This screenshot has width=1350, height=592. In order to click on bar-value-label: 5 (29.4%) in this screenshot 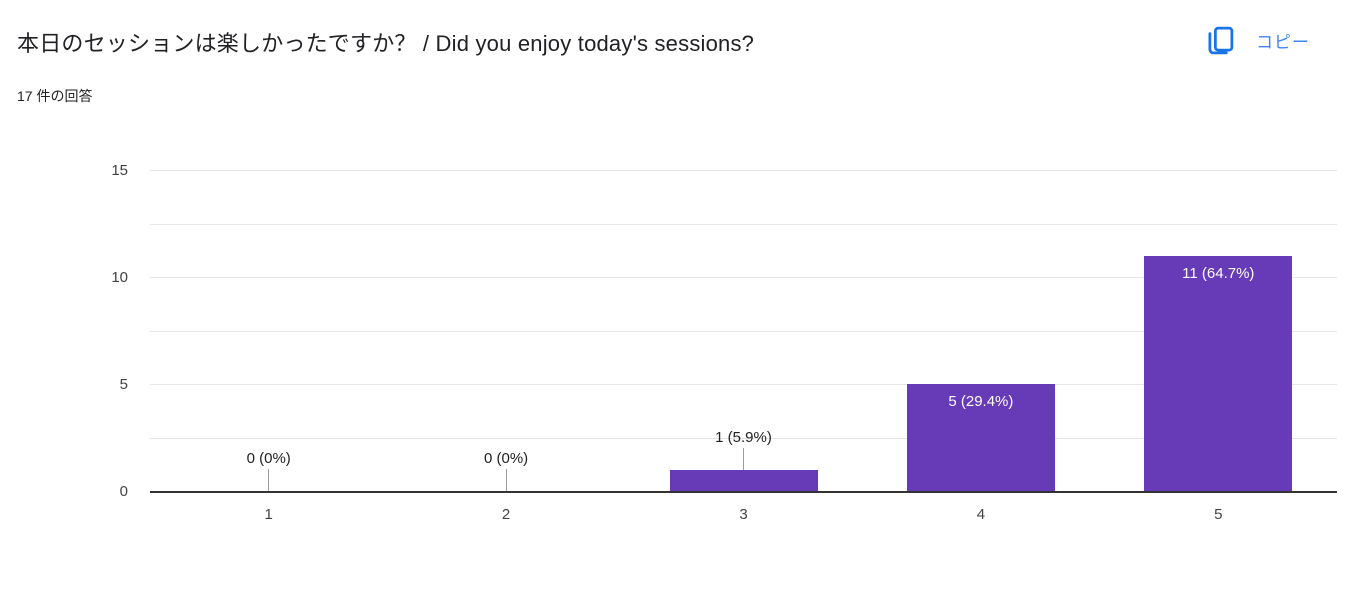, I will do `click(981, 401)`.